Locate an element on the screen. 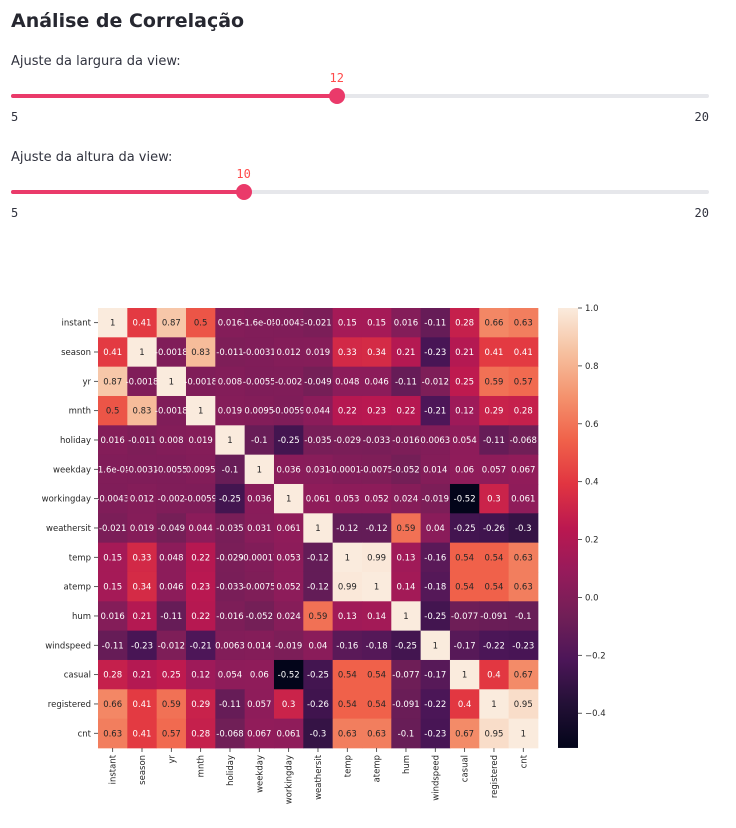 Image resolution: width=736 pixels, height=828 pixels. heatmap-cell-label: 0.3 is located at coordinates (494, 500).